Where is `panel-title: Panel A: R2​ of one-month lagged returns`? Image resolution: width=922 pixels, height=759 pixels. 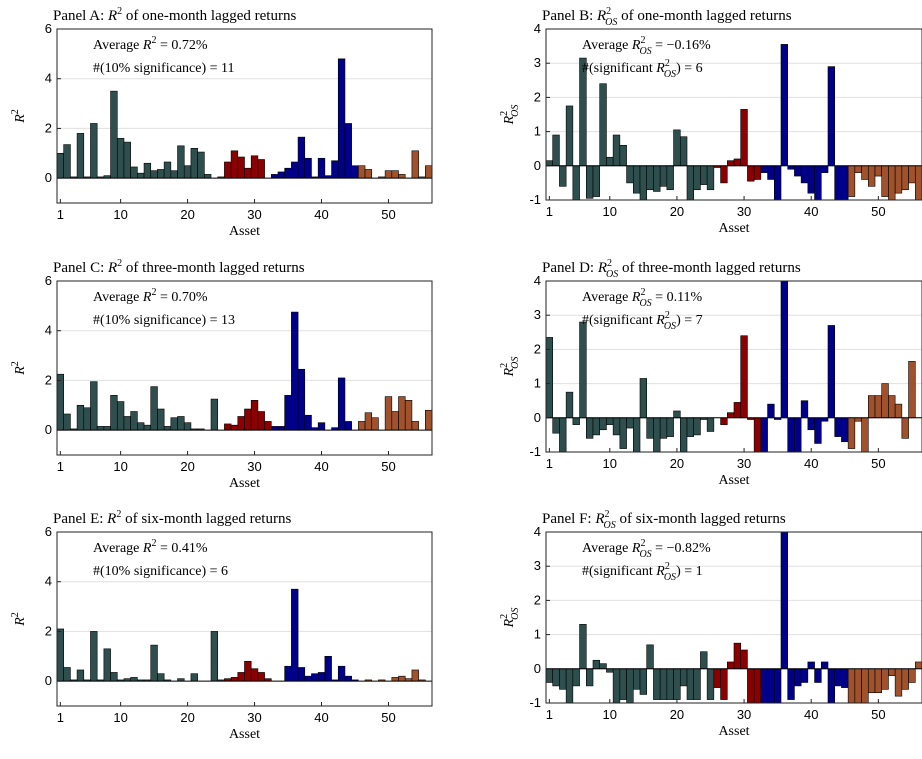
panel-title: Panel A: R2​ of one-month lagged returns is located at coordinates (174, 15).